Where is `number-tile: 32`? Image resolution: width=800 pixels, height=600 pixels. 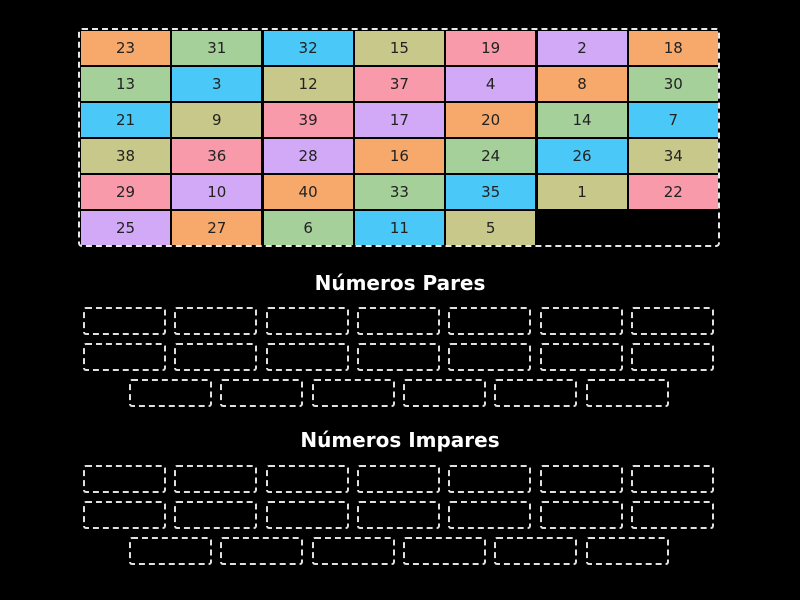 number-tile: 32 is located at coordinates (308, 48).